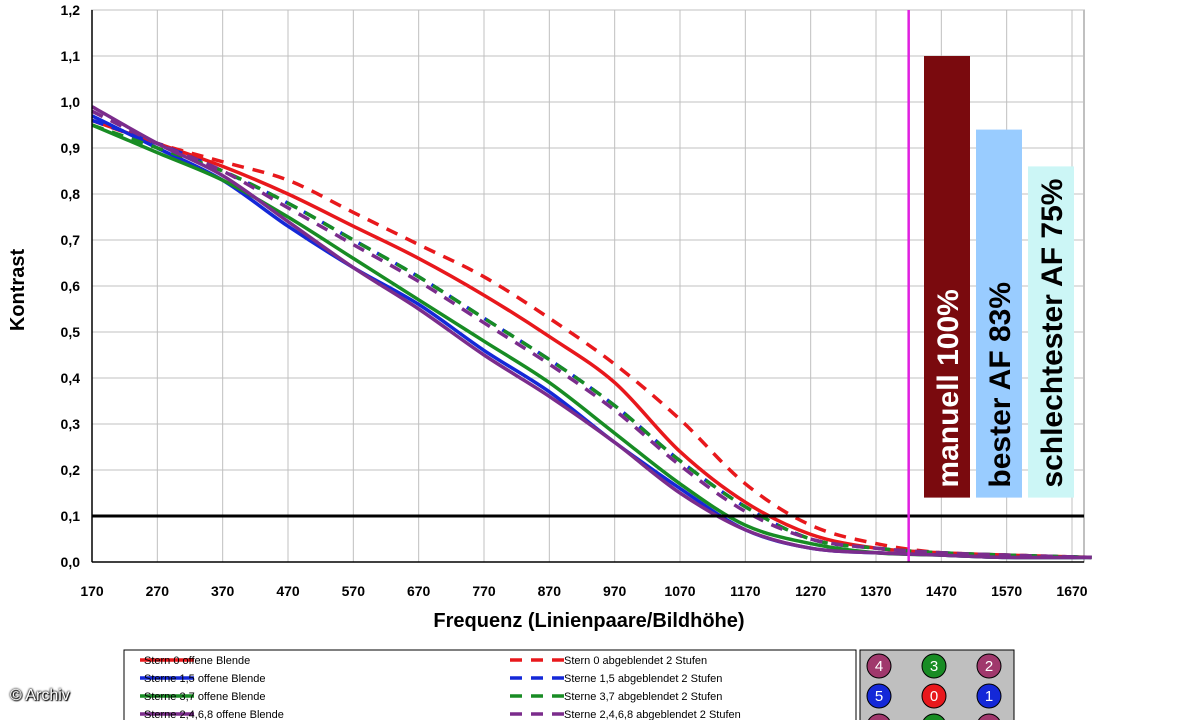  What do you see at coordinates (71, 10) in the screenshot?
I see `y-tick-label: 1,2` at bounding box center [71, 10].